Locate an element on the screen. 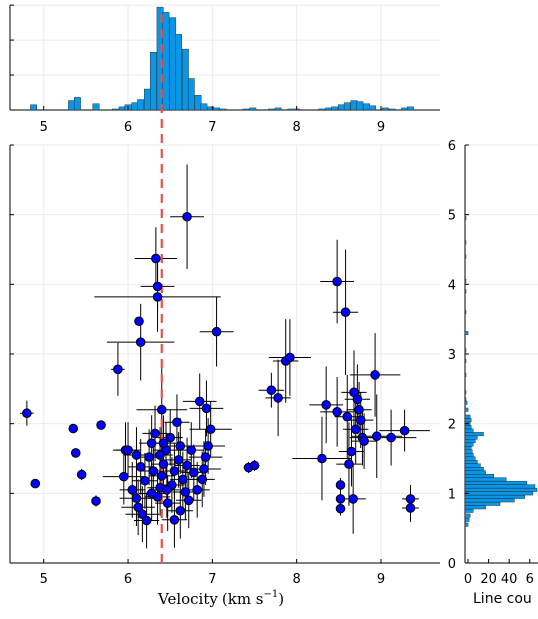 Image resolution: width=538 pixels, height=619 pixels. top-histogram-bars is located at coordinates (222, 58).